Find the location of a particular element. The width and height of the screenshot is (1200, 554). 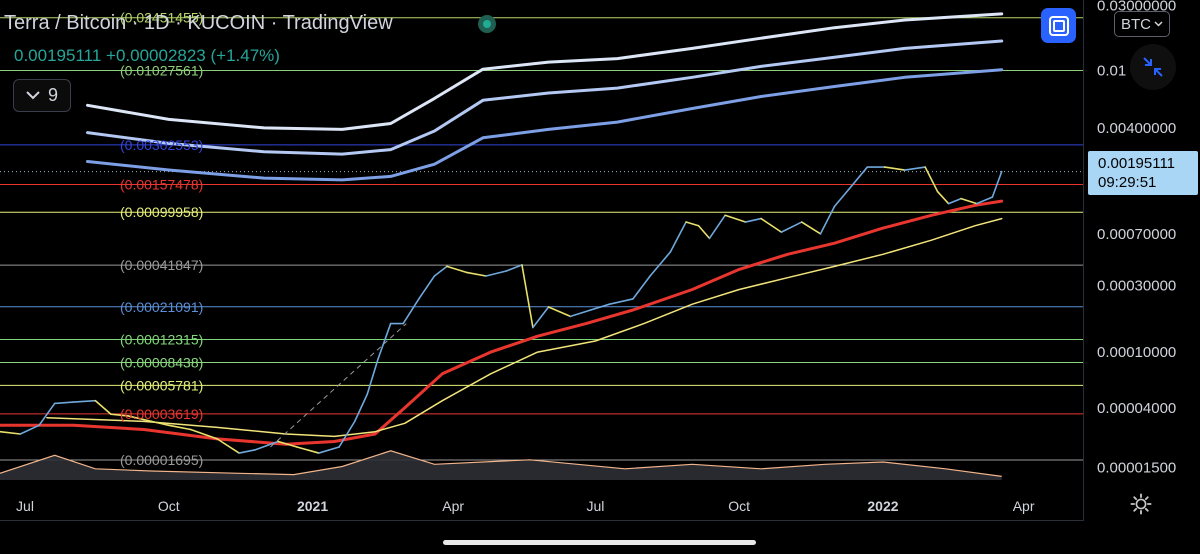

y-tick-label: 0.03000000 is located at coordinates (1136, 7).